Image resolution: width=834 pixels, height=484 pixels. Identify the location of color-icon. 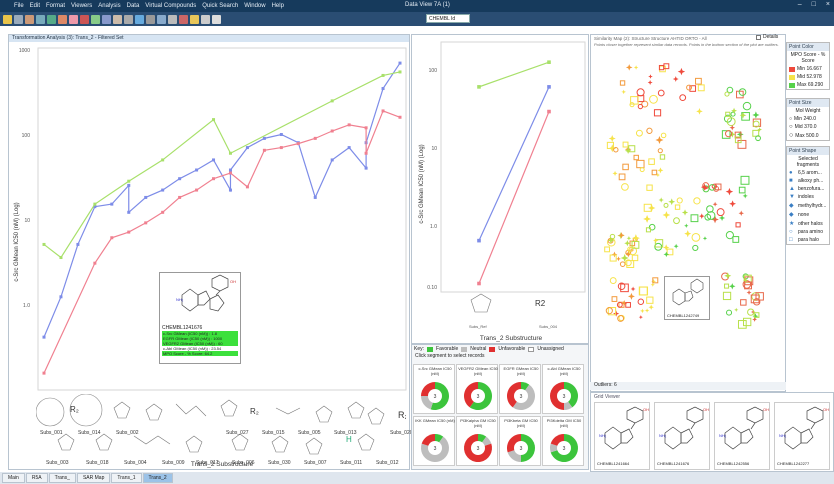
(183, 19).